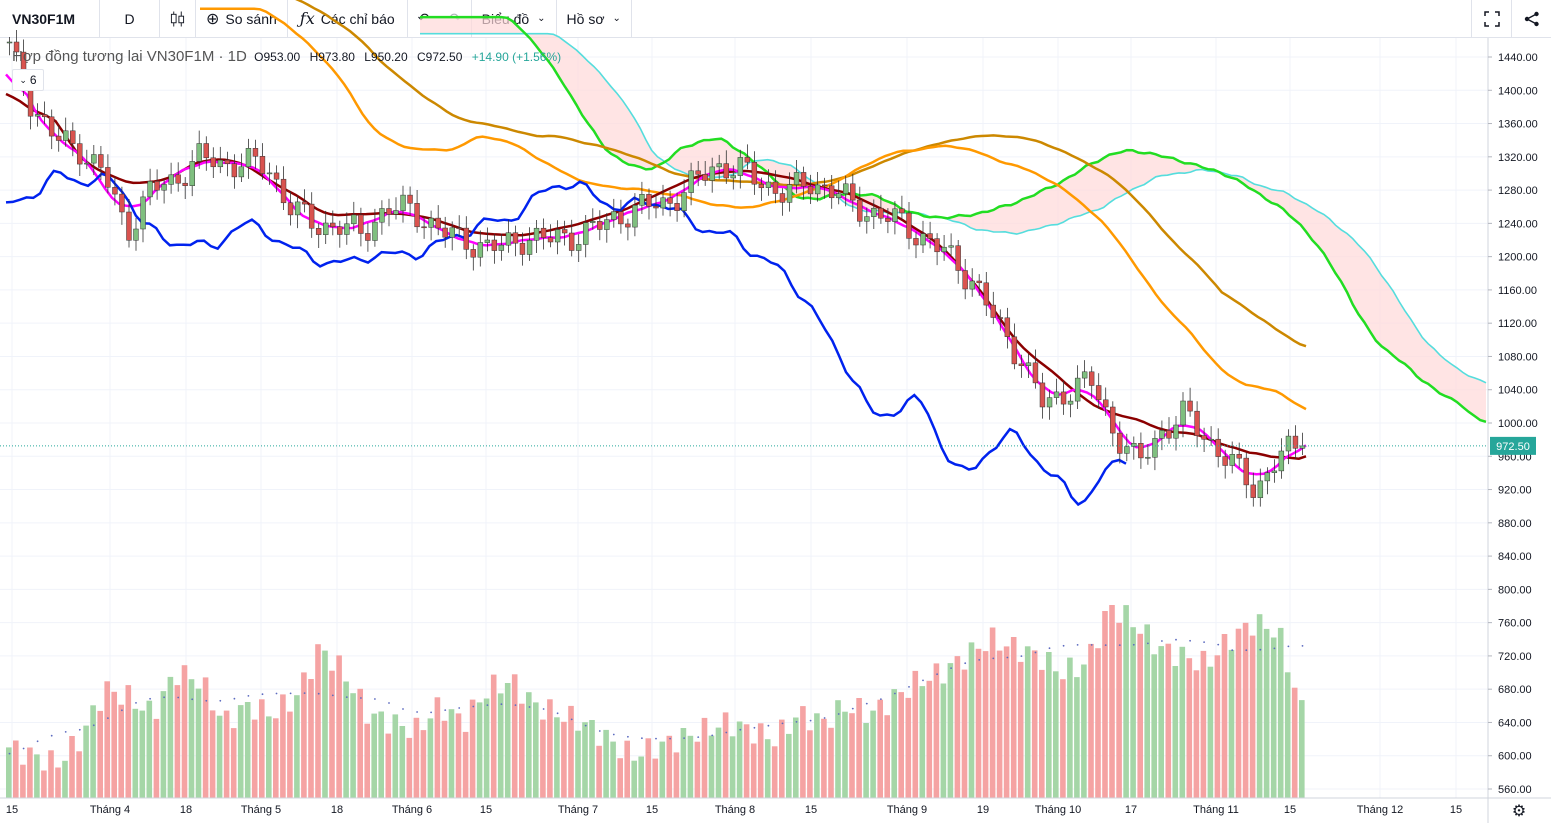 This screenshot has height=823, width=1551. What do you see at coordinates (130, 19) in the screenshot?
I see `interval-button: D` at bounding box center [130, 19].